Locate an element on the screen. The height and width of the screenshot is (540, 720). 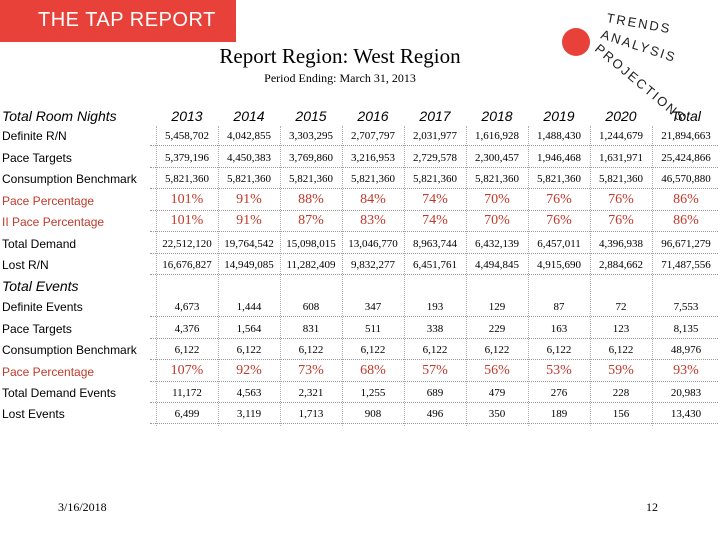
row-label: II Pace Percentage is located at coordinates (53, 222).